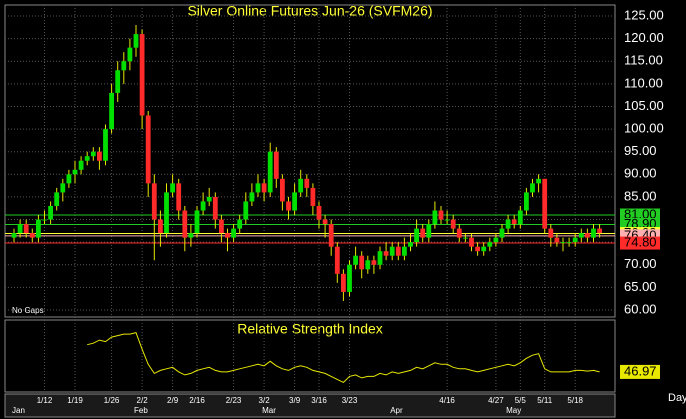  I want to click on x-tick-label: 2/23, so click(234, 400).